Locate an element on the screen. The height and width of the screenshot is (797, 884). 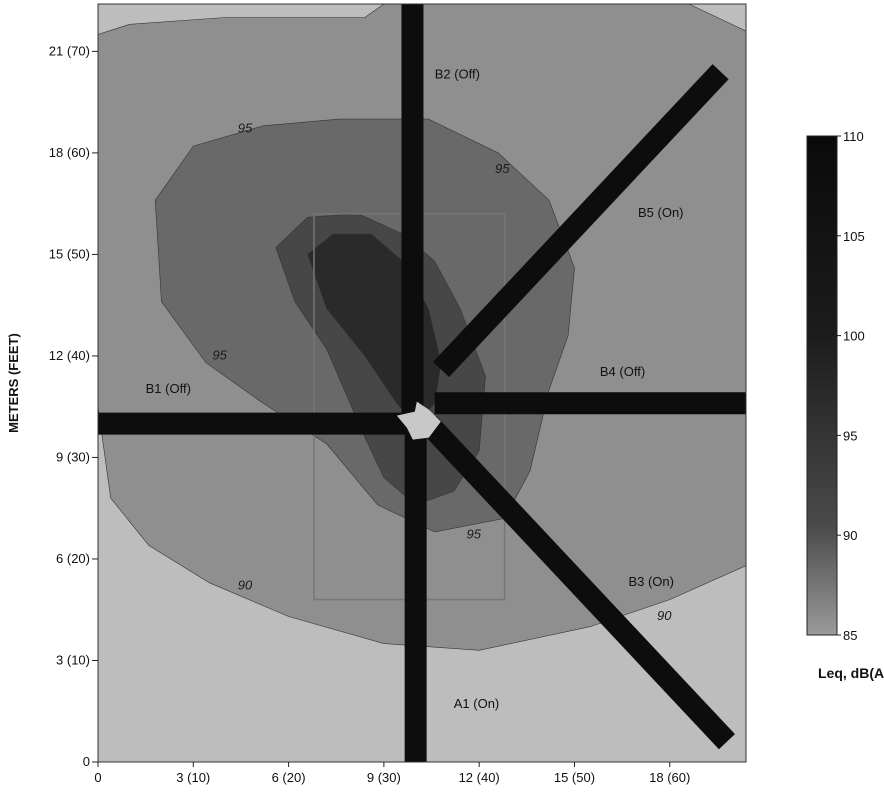
arm-label: B3 (On) is located at coordinates (651, 581).